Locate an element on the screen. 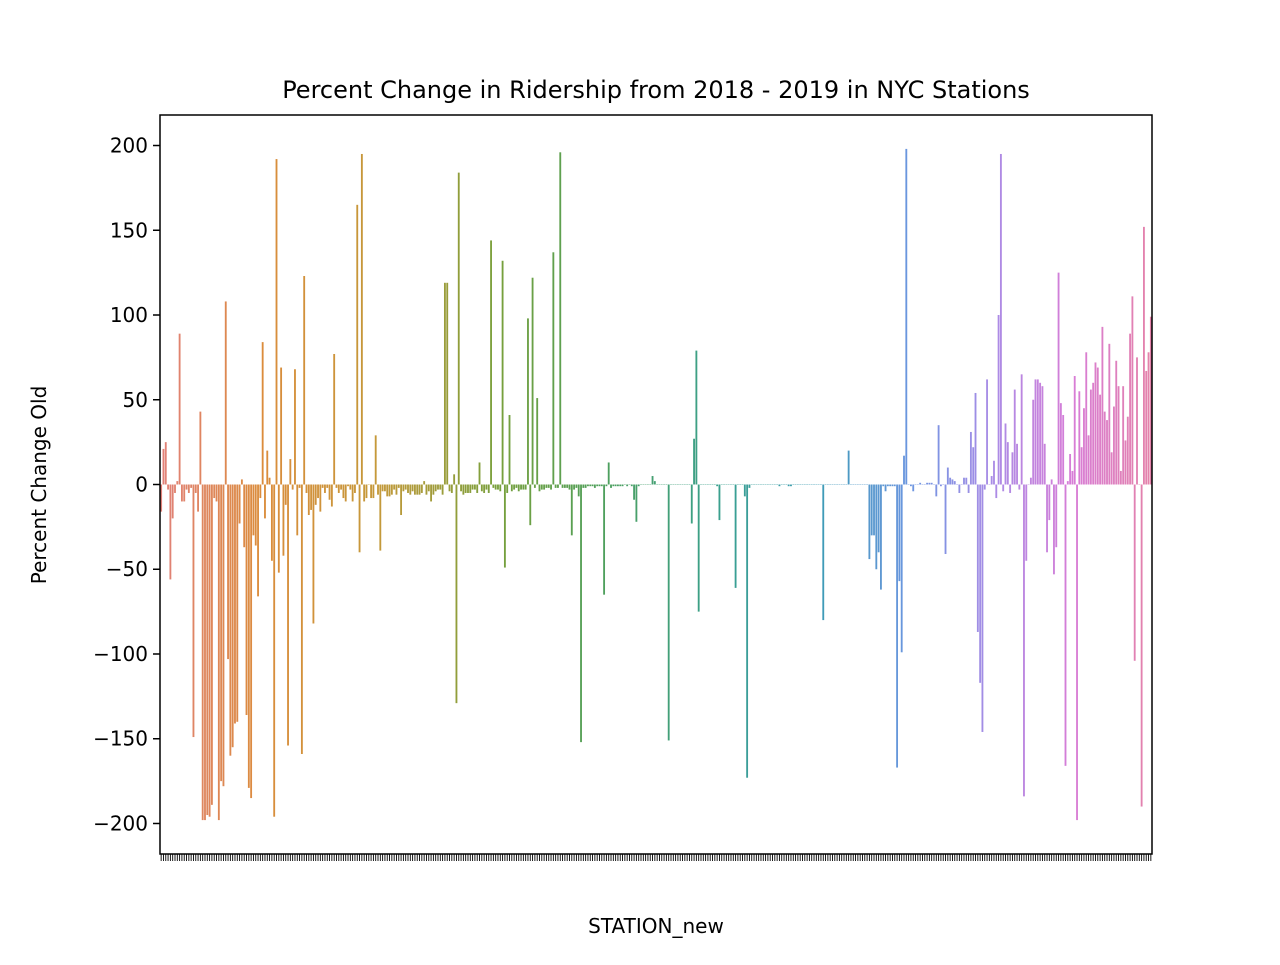 The height and width of the screenshot is (965, 1280). y-tick-label: 200 is located at coordinates (129, 146).